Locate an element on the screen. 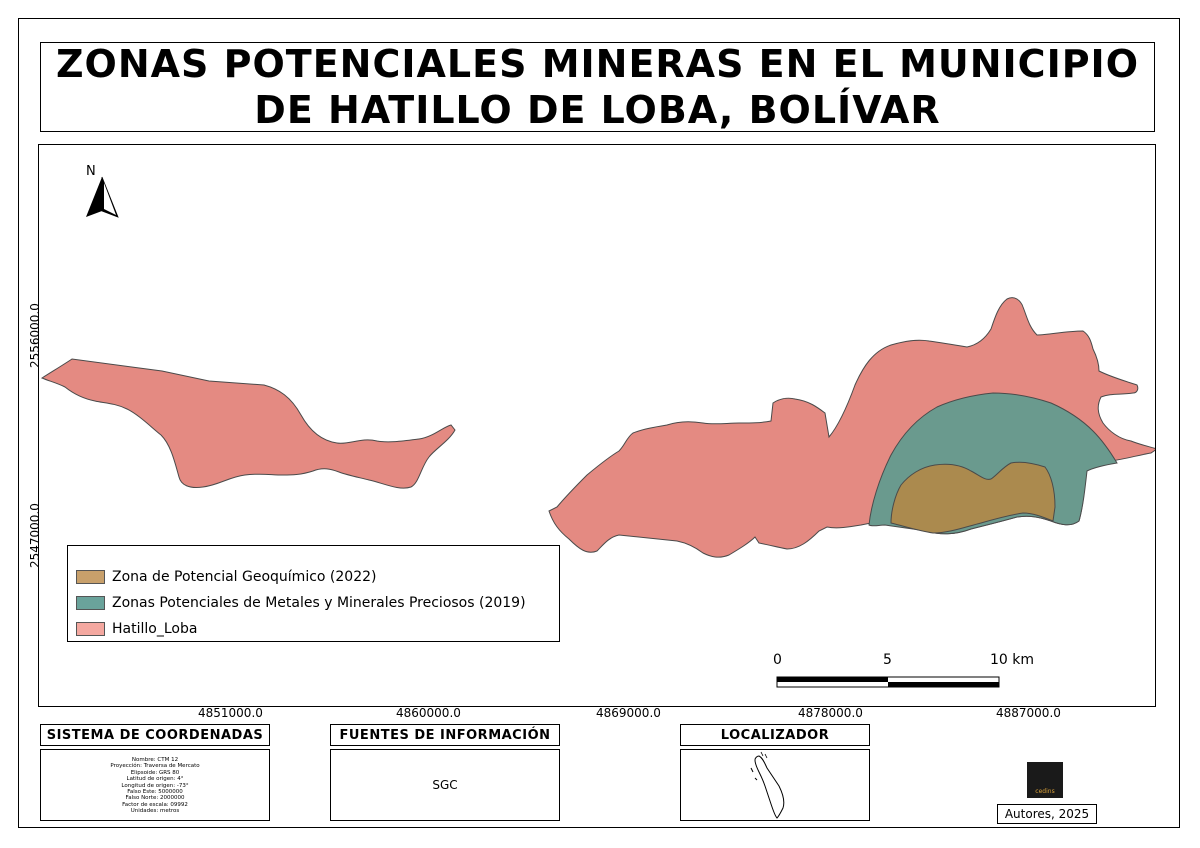  crs-line: Falso Norte: 2000000 is located at coordinates (155, 798).